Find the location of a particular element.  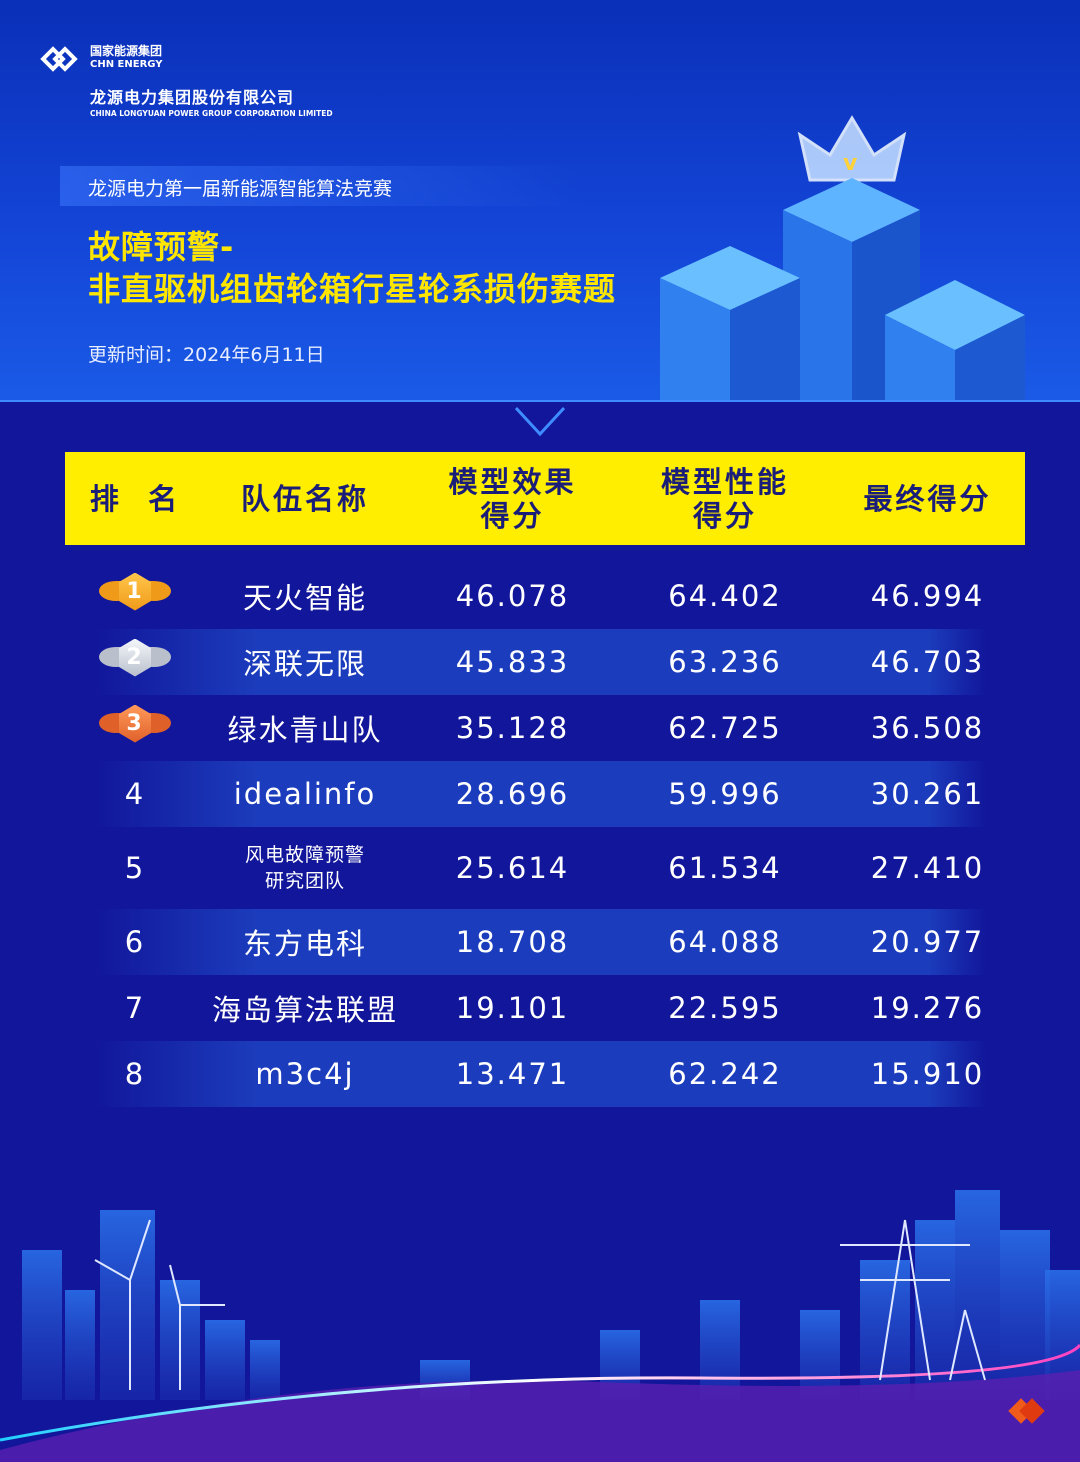

final-score: 15.910 is located at coordinates (927, 1074).